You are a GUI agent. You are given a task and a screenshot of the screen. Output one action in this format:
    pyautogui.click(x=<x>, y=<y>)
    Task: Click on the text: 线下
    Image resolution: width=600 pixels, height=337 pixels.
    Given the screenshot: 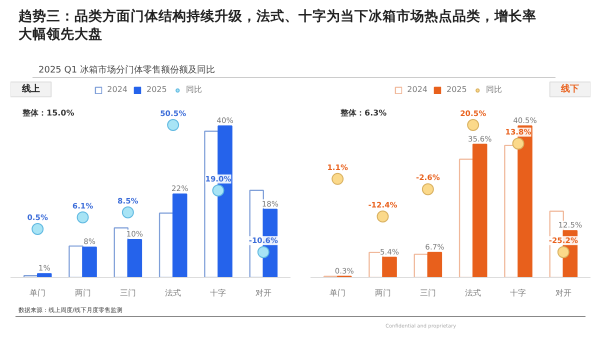 What is the action you would take?
    pyautogui.click(x=570, y=88)
    